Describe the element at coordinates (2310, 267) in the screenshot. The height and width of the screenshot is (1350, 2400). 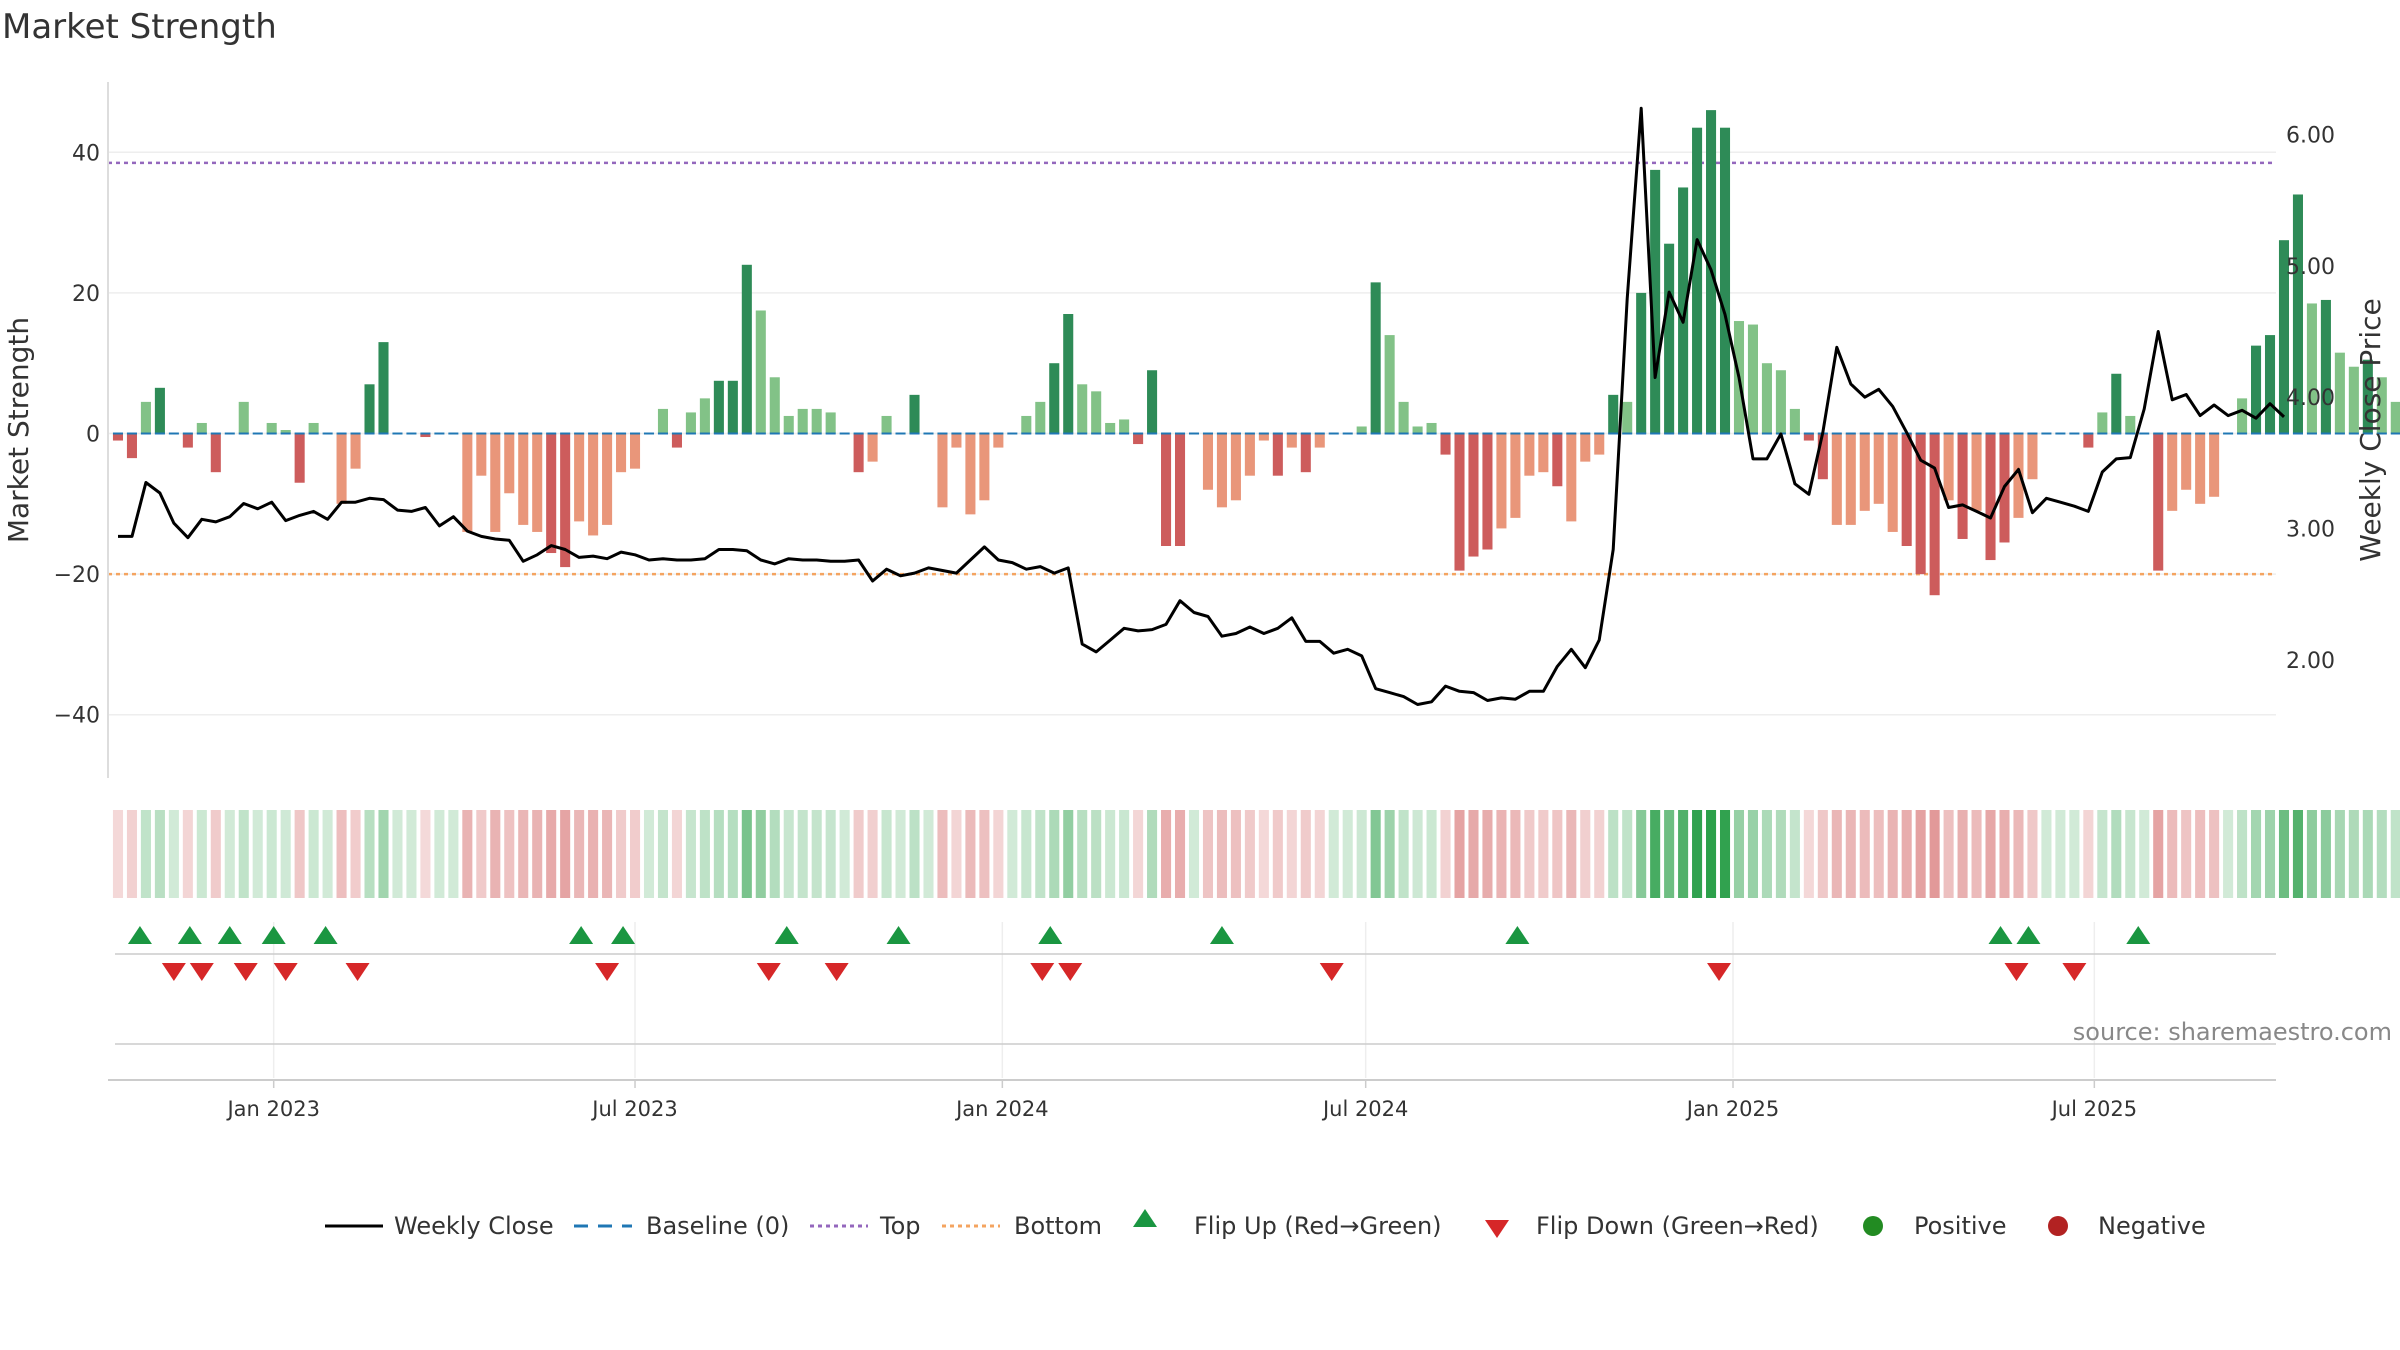
I see `y2-tick-label: 5.00` at that location.